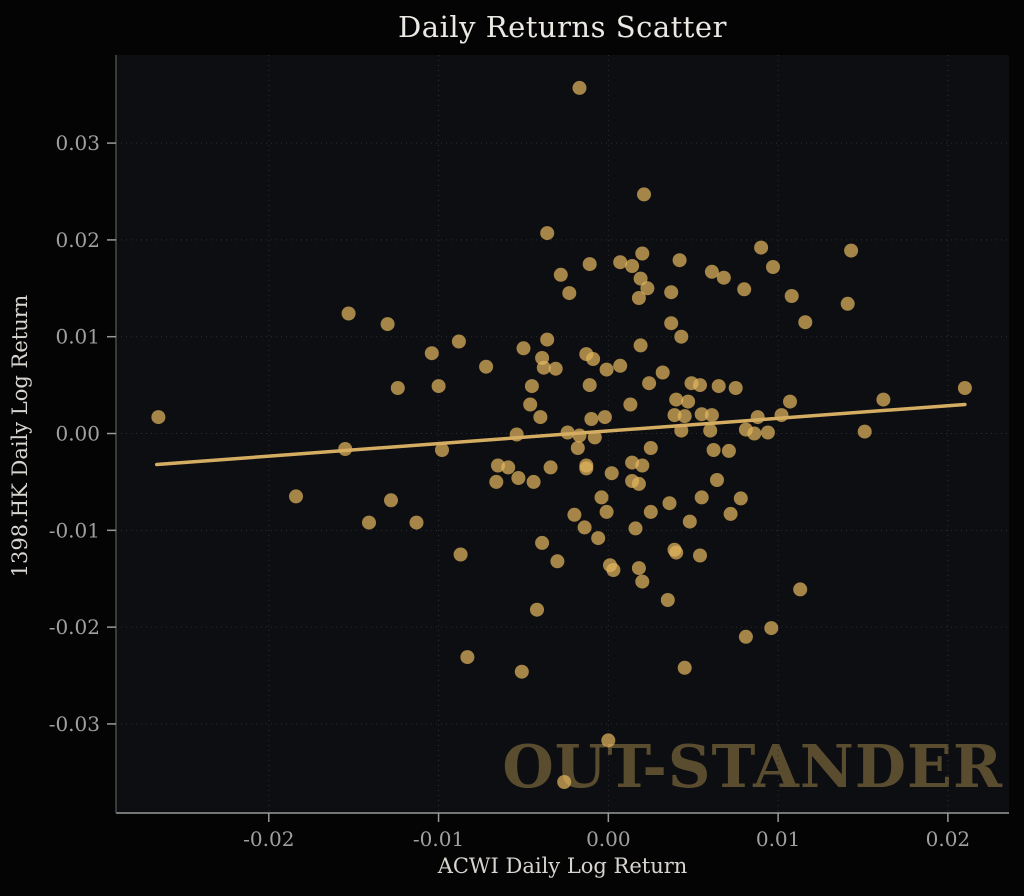  Describe the element at coordinates (608, 839) in the screenshot. I see `x-tick-label: 0.00` at that location.